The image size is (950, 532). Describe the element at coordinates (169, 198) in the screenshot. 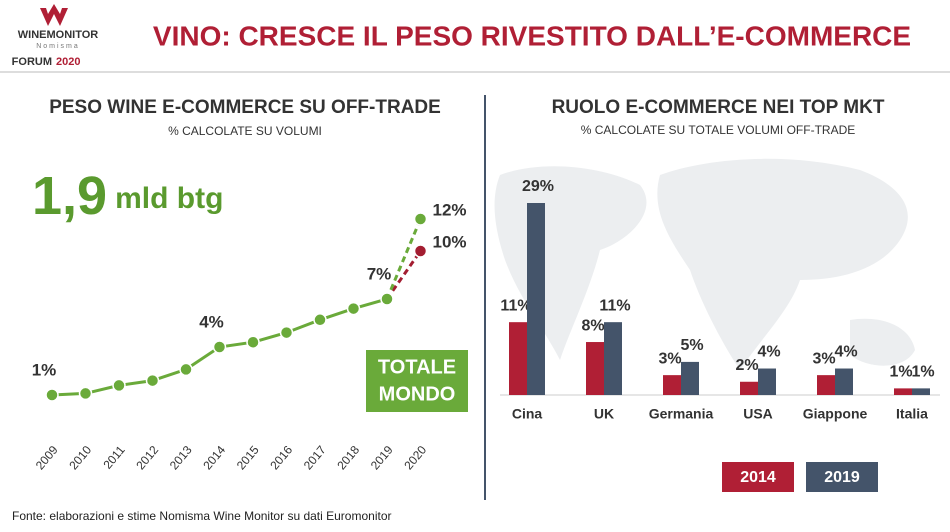

I see `highlight-unit: mld btg` at that location.